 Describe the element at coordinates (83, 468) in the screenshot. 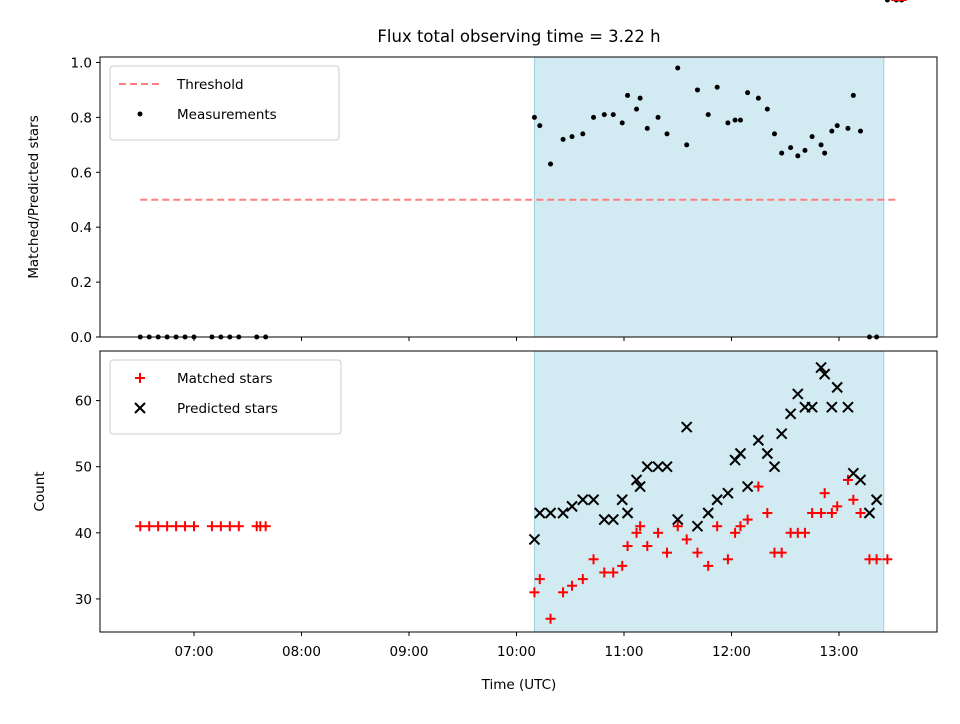

I see `y-tick-label: 50` at that location.